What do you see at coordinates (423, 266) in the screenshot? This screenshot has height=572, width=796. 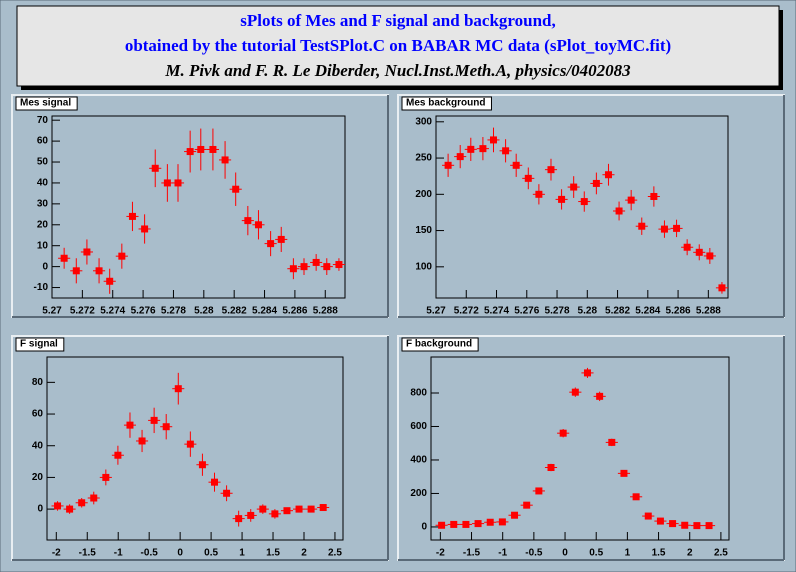 I see `y-tick-label: 100` at bounding box center [423, 266].